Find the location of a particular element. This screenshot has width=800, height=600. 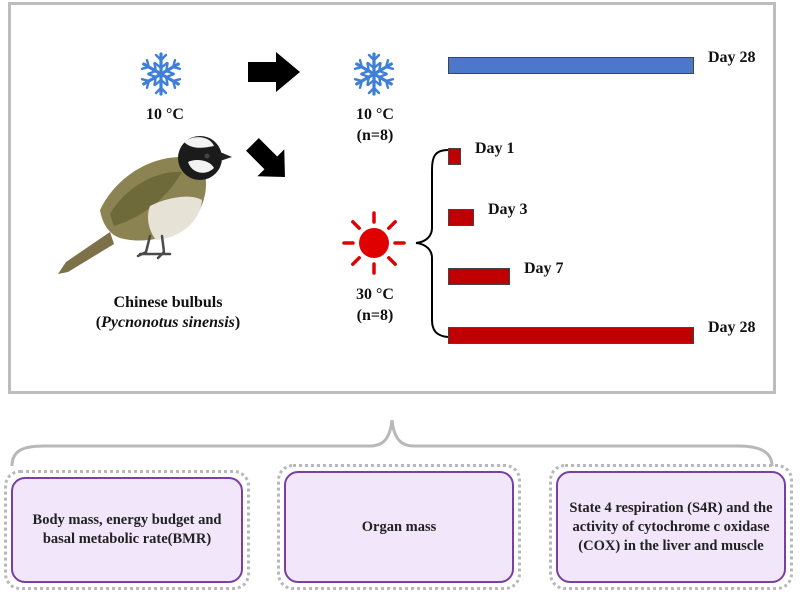

warm-group-temperature: 30 °C is located at coordinates (375, 294).